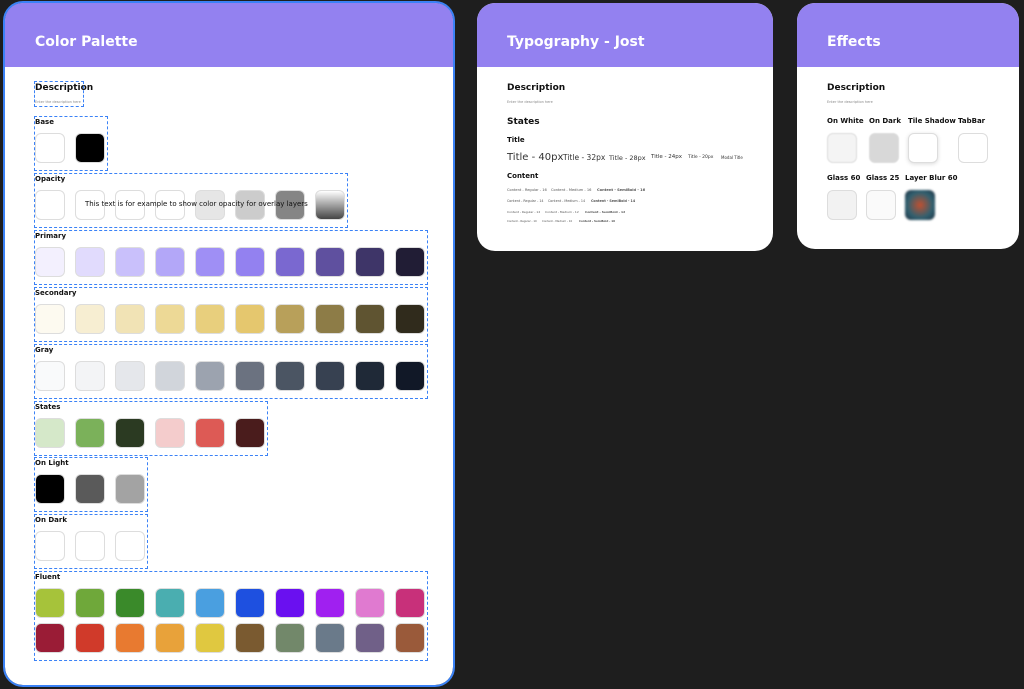 The image size is (1024, 689). Describe the element at coordinates (56, 293) in the screenshot. I see `group-label: Secondary` at that location.